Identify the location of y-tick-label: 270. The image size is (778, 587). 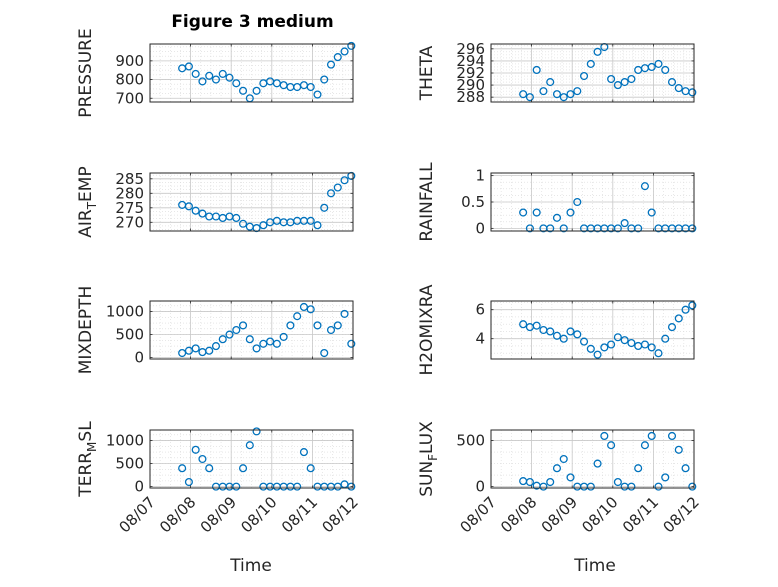
(129, 222).